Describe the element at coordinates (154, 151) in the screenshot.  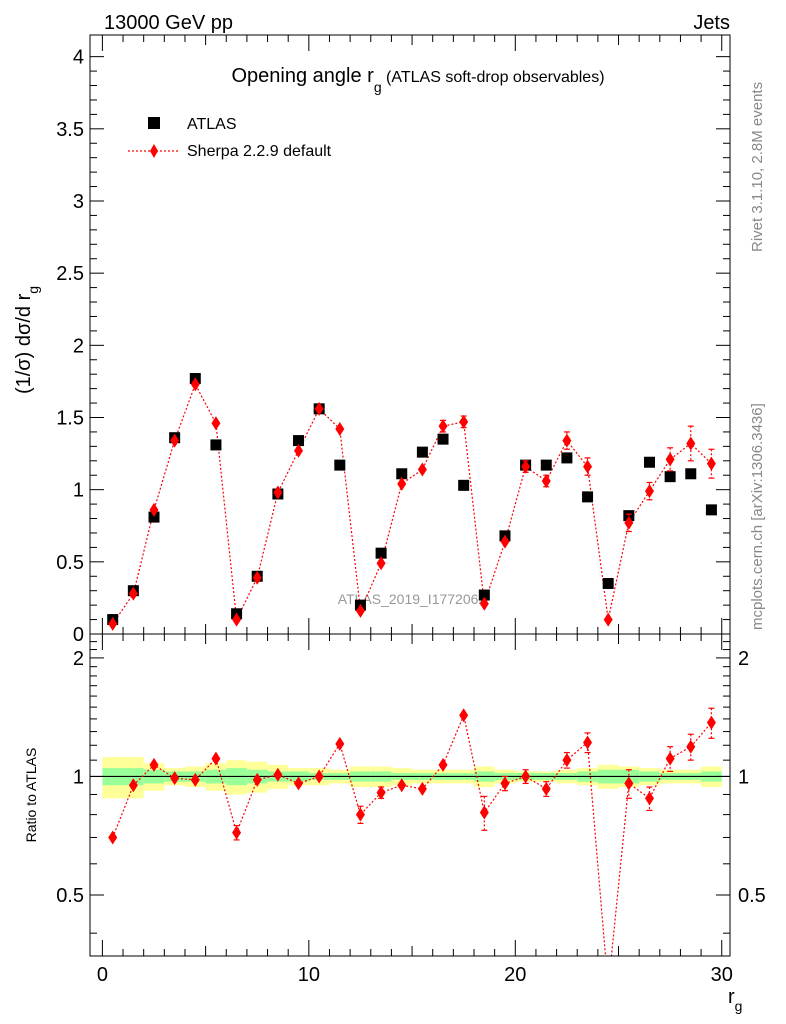
I see `legend-sherpa-marker` at that location.